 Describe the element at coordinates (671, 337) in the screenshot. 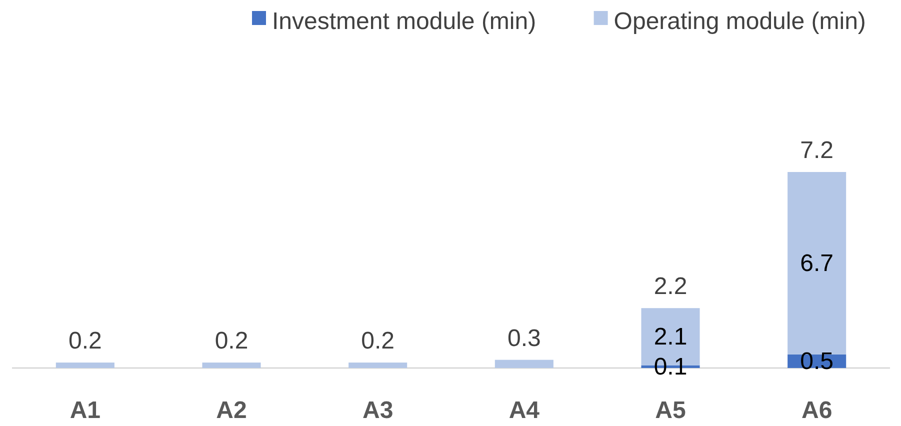

I see `data-label: 2.1` at that location.